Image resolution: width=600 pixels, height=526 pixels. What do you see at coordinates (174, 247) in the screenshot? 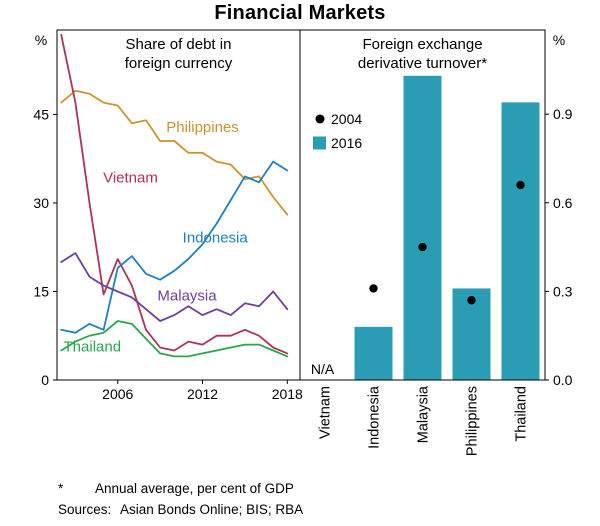
I see `line-indonesia` at bounding box center [174, 247].